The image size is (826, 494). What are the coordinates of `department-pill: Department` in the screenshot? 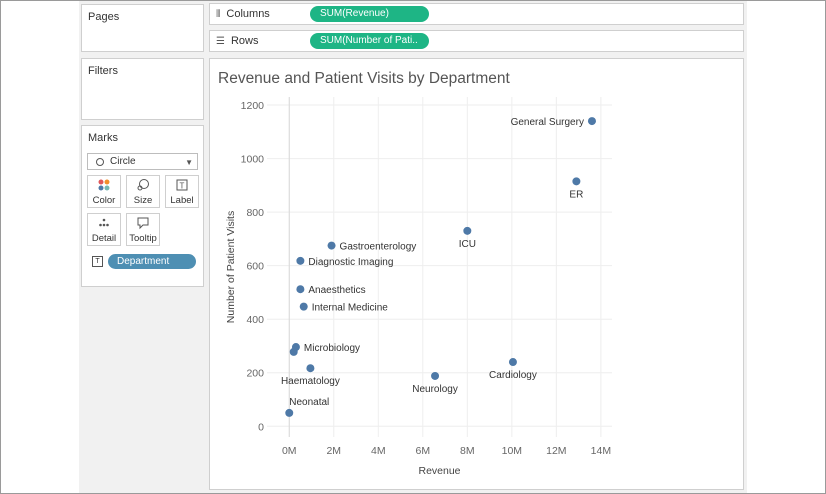 It's located at (152, 261).